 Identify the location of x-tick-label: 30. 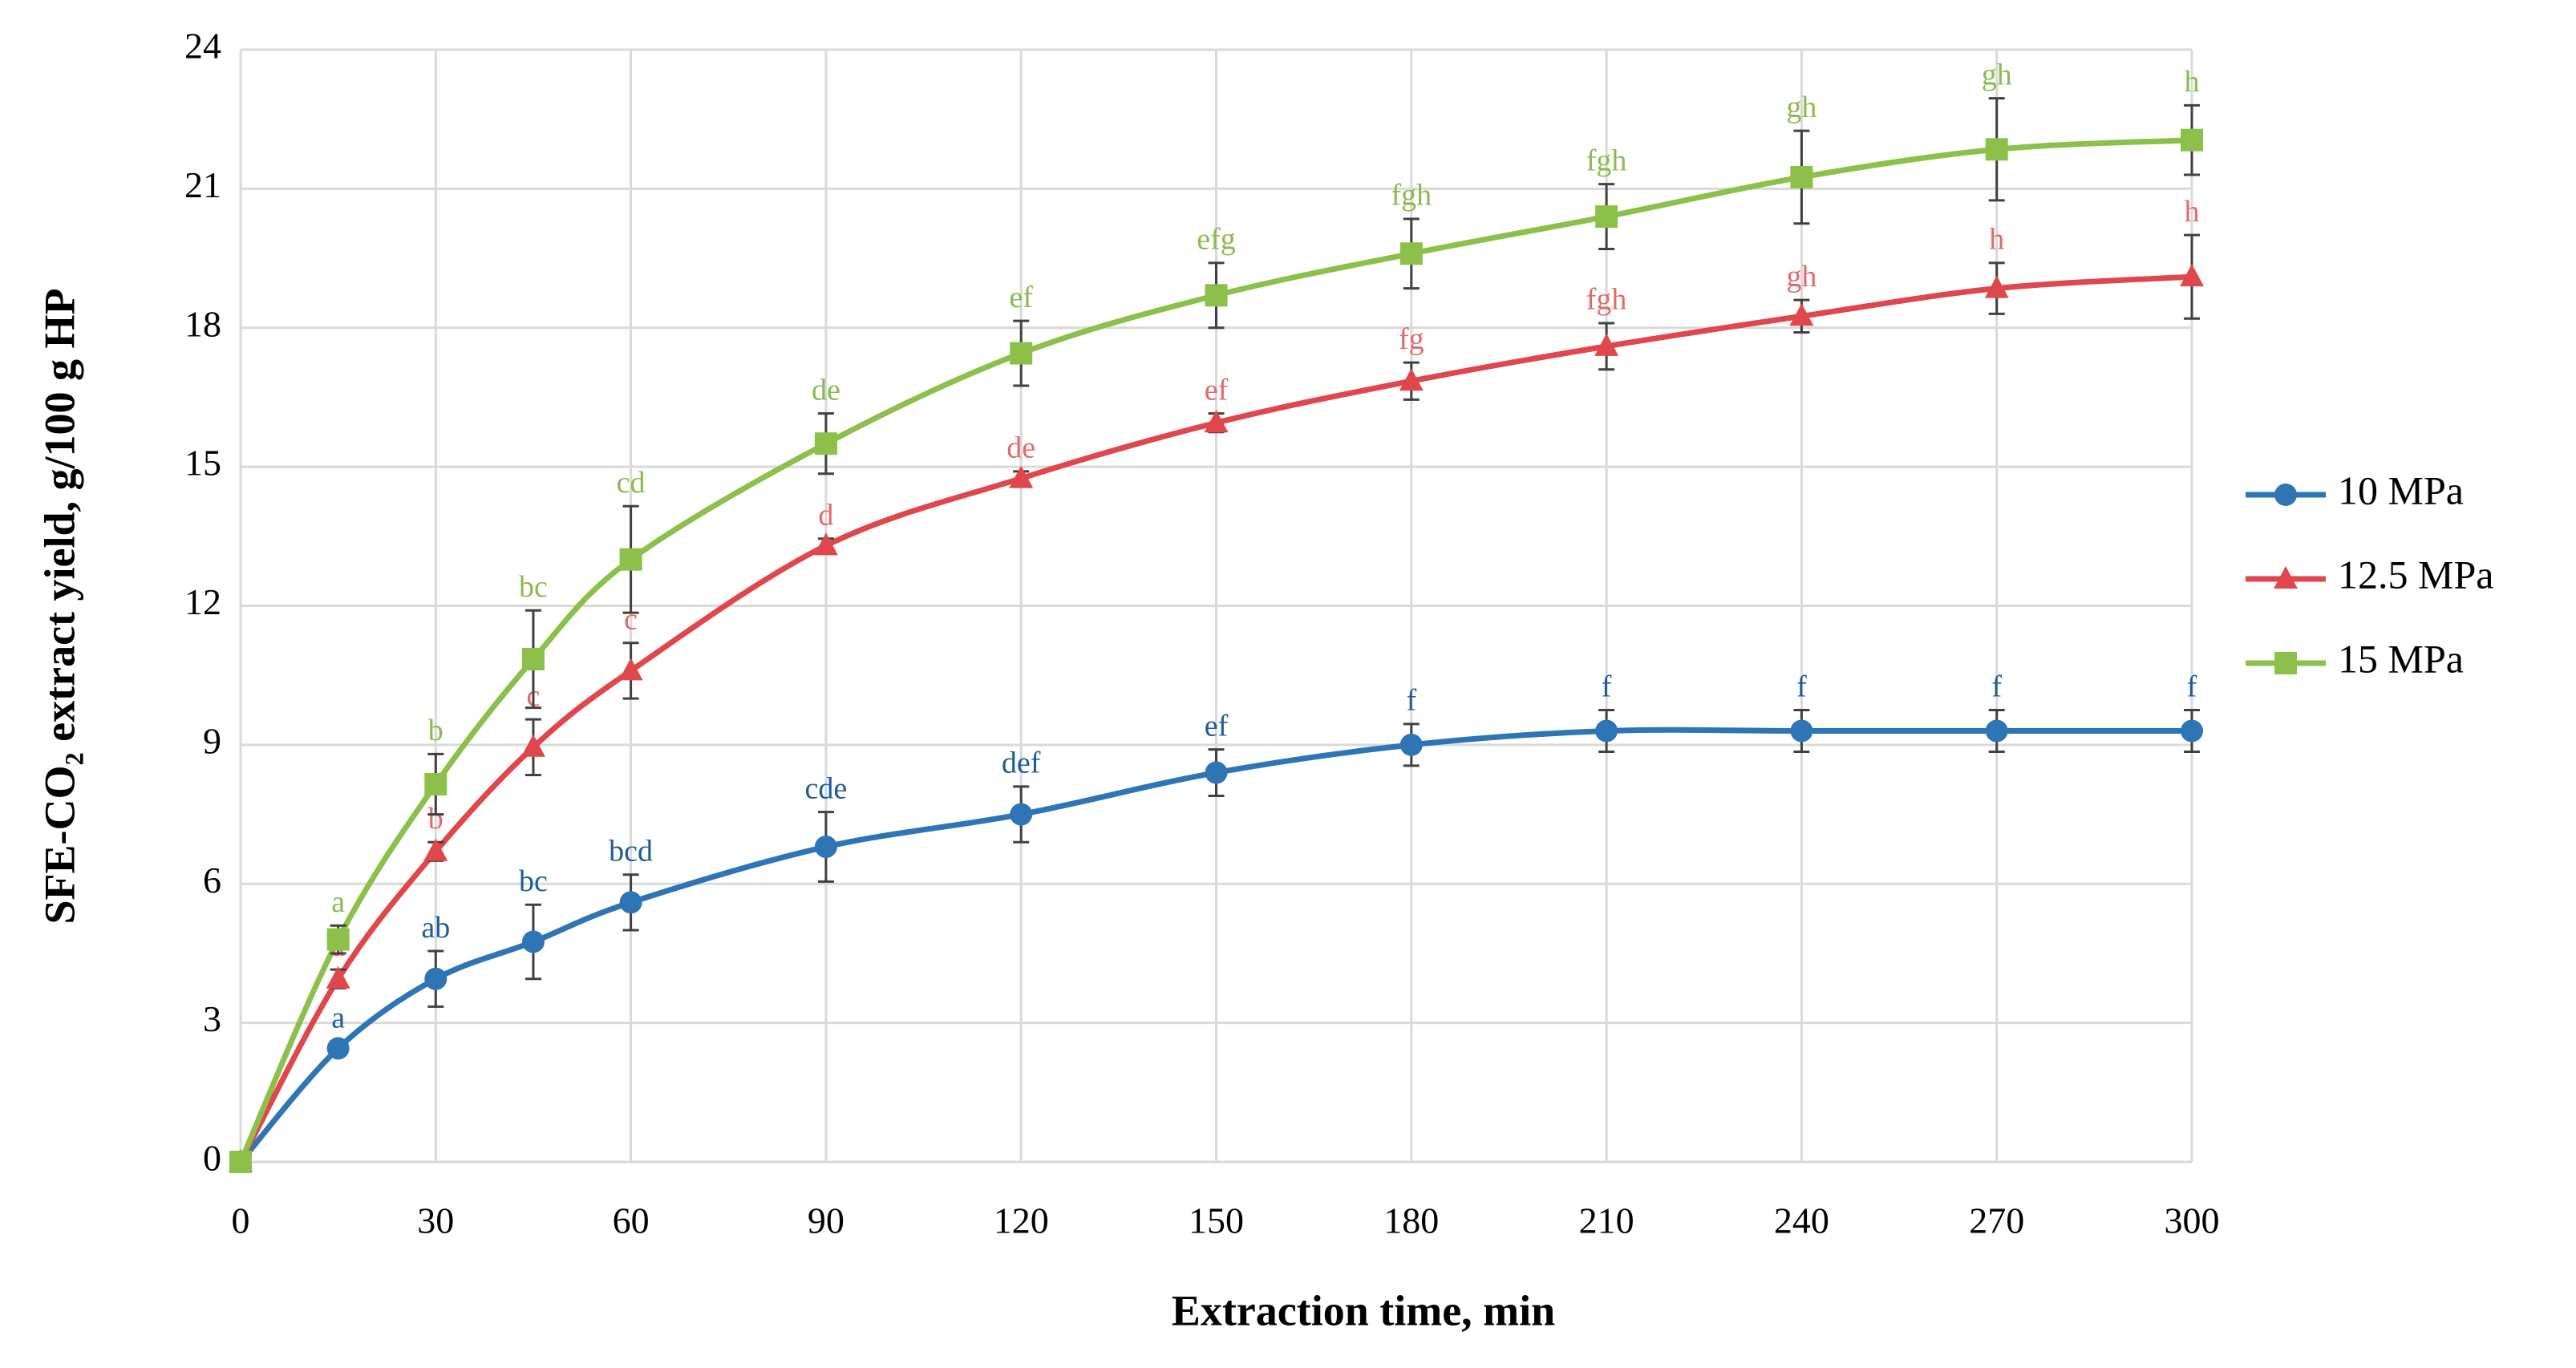
(435, 1220).